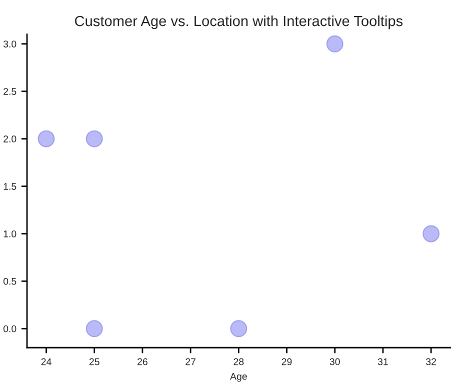 The height and width of the screenshot is (382, 474). I want to click on y-tick-label: 3.0, so click(9, 44).